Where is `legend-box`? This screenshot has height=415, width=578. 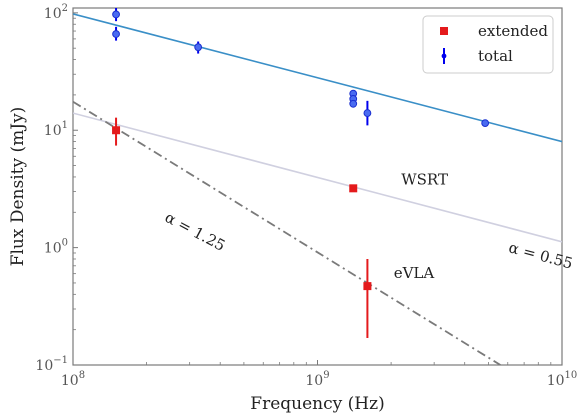
legend-box is located at coordinates (488, 44).